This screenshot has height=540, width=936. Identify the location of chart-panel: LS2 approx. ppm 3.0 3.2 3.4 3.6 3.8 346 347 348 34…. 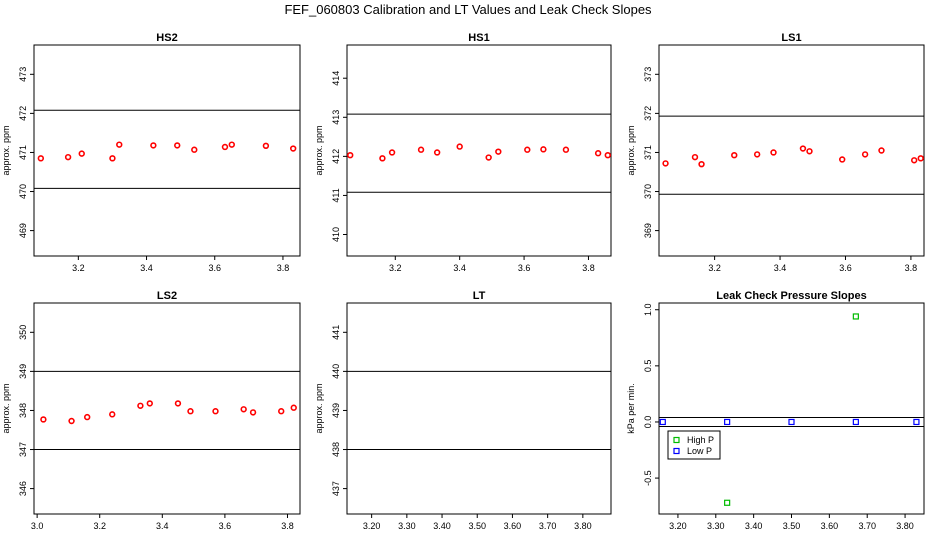
(151, 410).